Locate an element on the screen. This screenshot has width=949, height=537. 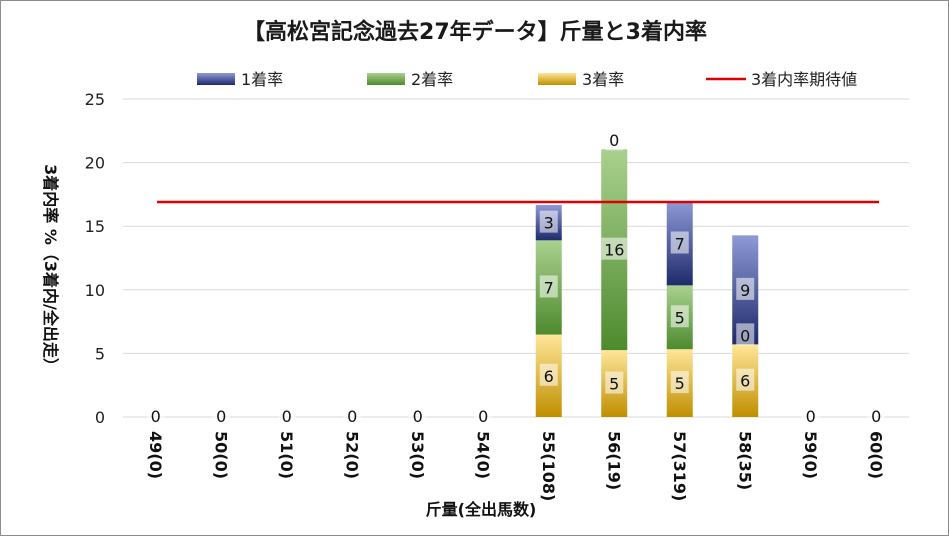
y-tick-label: 25 is located at coordinates (95, 99).